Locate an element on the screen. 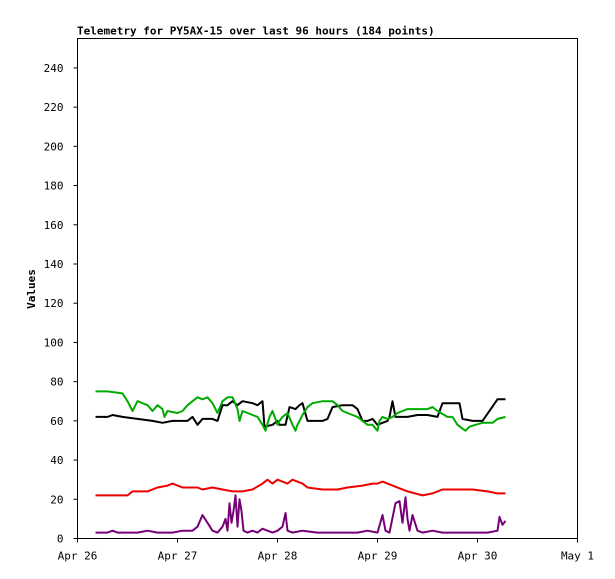 This screenshot has height=579, width=615. x-tick-label: Apr 29 is located at coordinates (378, 556).